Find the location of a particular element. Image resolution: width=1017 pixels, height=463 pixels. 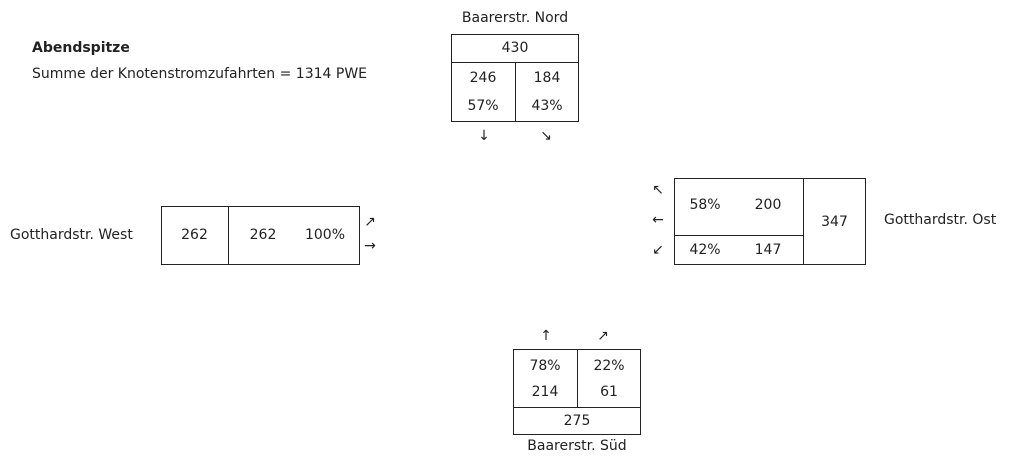

south-right-value: 61 is located at coordinates (609, 392).